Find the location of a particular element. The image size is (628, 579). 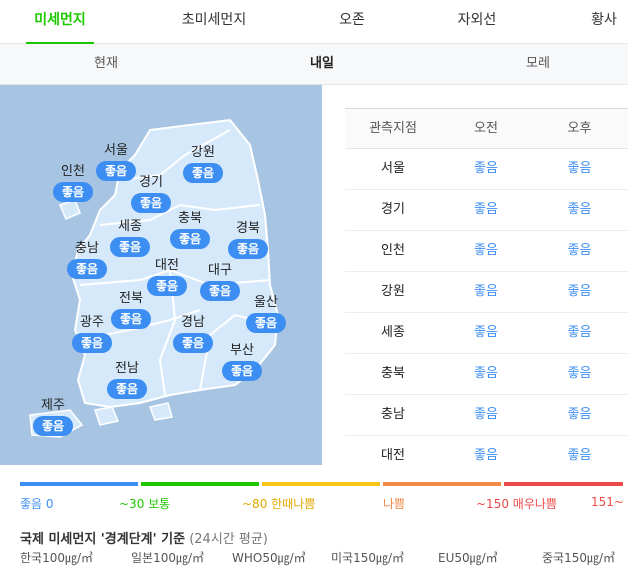

tab-fine-dust: 미세먼지 is located at coordinates (60, 22).